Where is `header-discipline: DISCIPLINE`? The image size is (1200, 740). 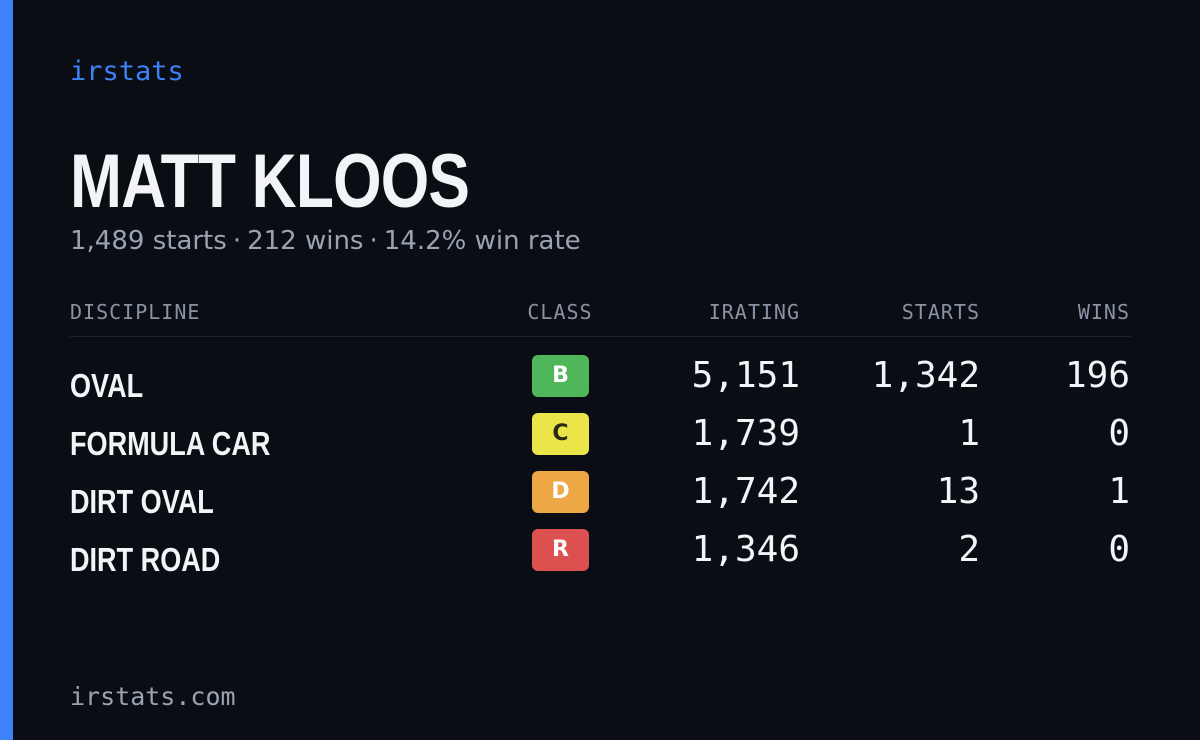
header-discipline: DISCIPLINE is located at coordinates (135, 312).